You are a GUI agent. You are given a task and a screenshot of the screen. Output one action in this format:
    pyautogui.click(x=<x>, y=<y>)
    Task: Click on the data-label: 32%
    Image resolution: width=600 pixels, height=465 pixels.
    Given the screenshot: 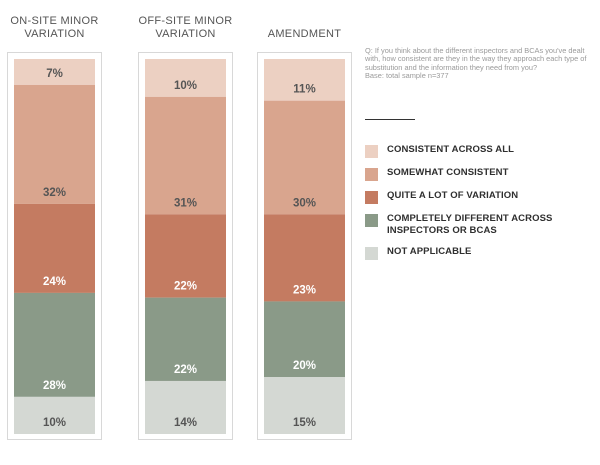 What is the action you would take?
    pyautogui.click(x=54, y=193)
    